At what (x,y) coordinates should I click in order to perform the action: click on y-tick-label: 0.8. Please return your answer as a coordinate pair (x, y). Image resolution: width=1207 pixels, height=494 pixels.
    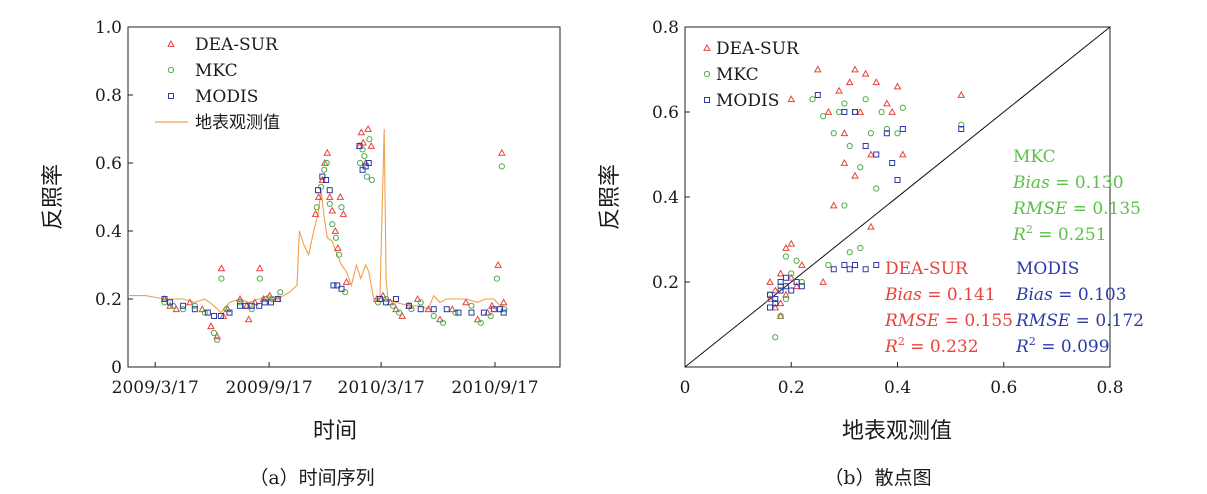
    Looking at the image, I should click on (108, 96).